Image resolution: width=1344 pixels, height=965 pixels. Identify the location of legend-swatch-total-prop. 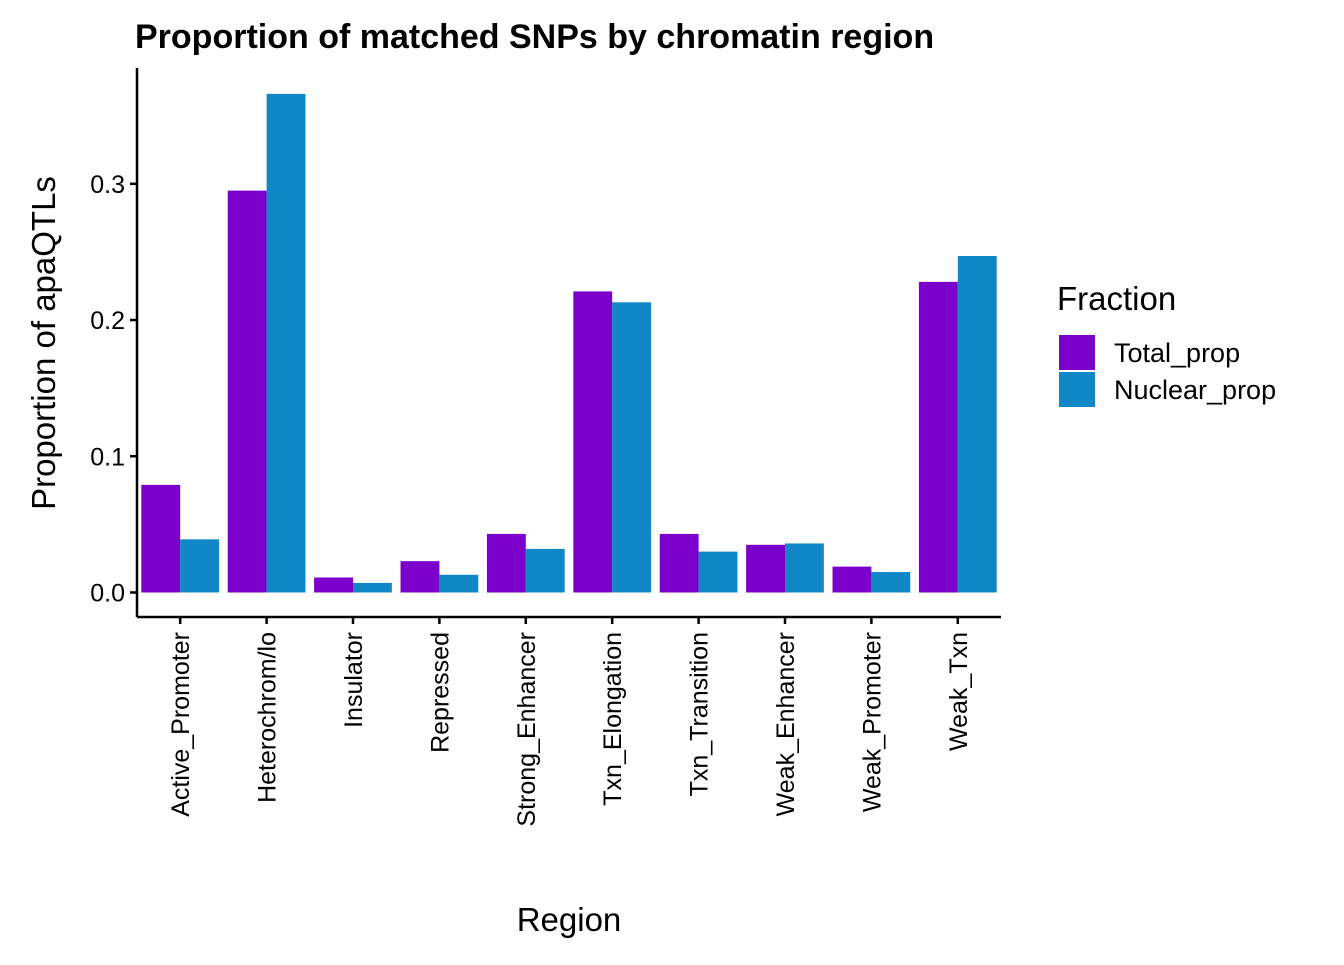
(1077, 352).